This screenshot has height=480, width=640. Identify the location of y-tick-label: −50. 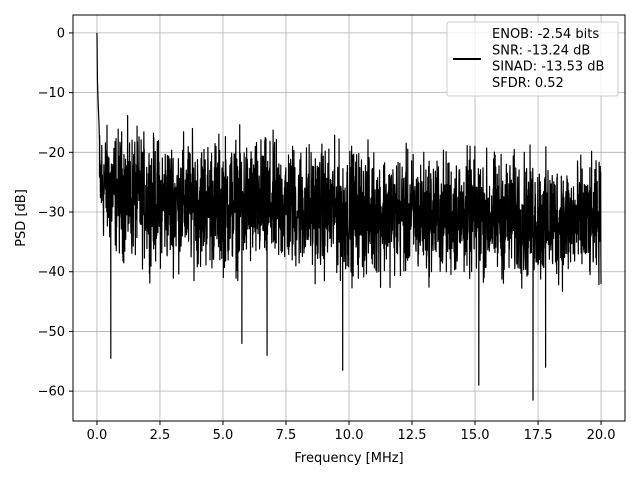
(51, 332).